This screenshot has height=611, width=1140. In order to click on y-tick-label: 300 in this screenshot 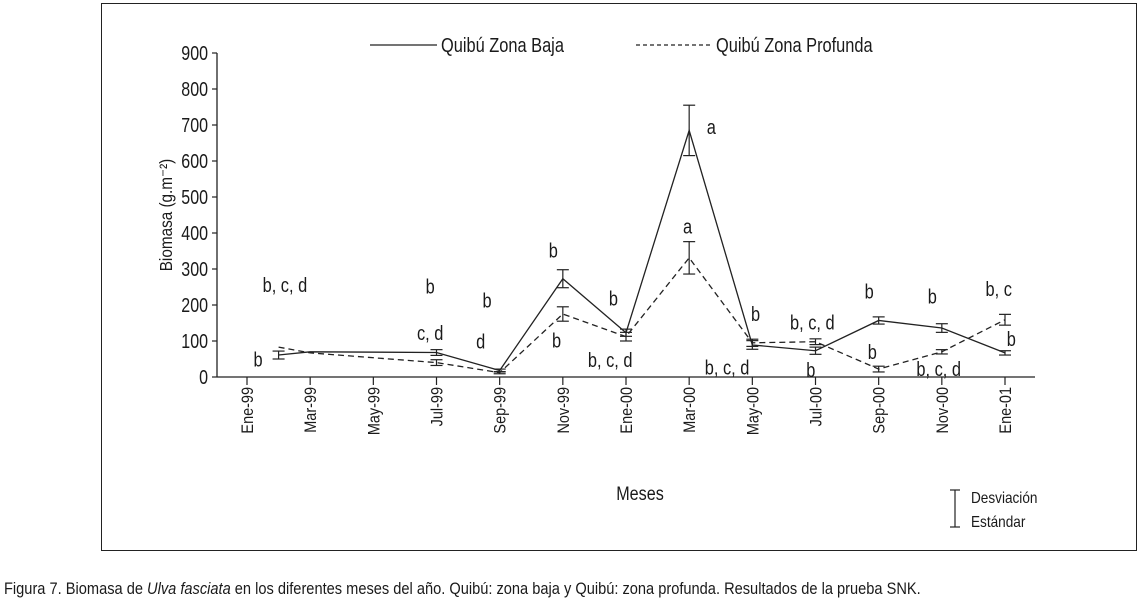, I will do `click(194, 269)`.